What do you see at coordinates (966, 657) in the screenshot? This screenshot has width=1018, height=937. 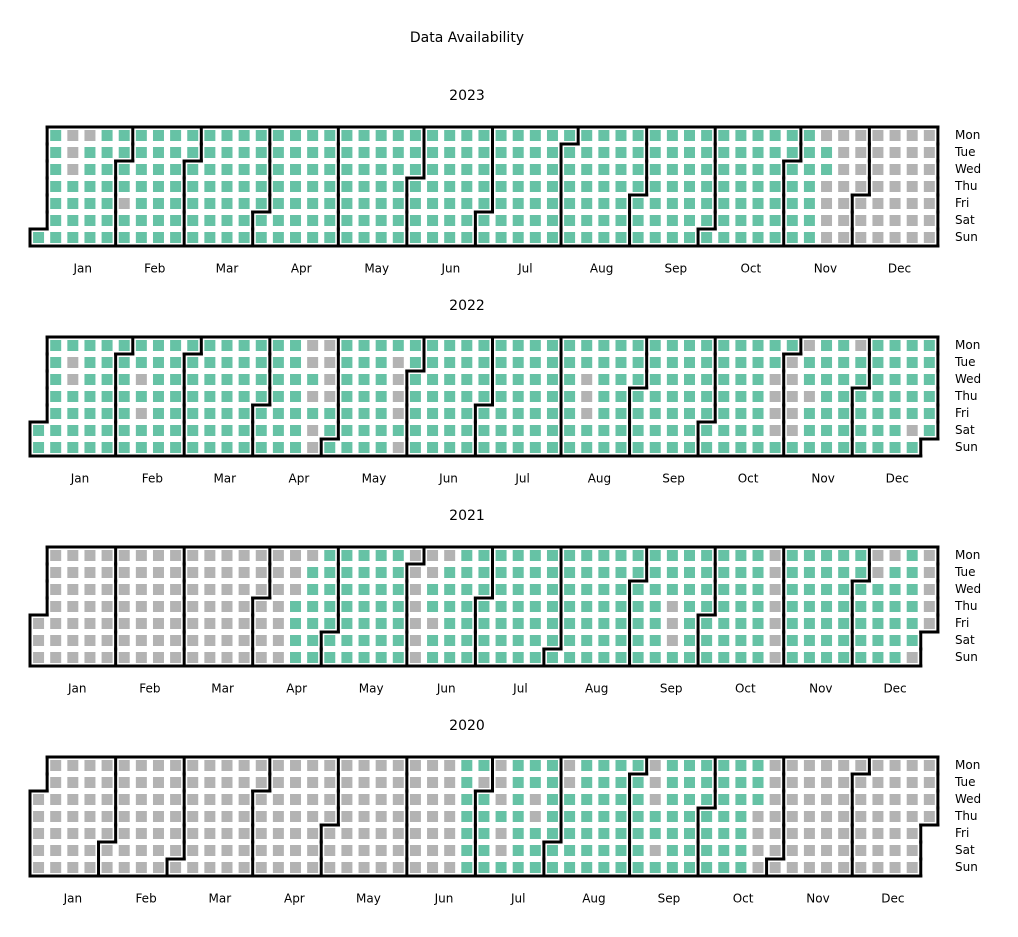 I see `day-label: Sun` at bounding box center [966, 657].